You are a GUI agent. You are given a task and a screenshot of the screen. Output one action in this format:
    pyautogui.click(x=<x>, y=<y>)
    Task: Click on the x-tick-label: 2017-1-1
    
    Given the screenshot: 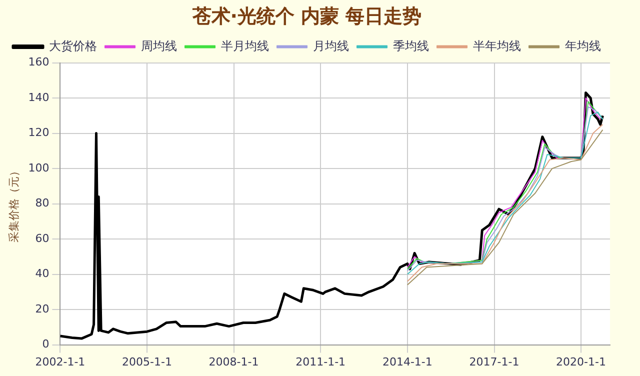 What is the action you would take?
    pyautogui.click(x=494, y=361)
    